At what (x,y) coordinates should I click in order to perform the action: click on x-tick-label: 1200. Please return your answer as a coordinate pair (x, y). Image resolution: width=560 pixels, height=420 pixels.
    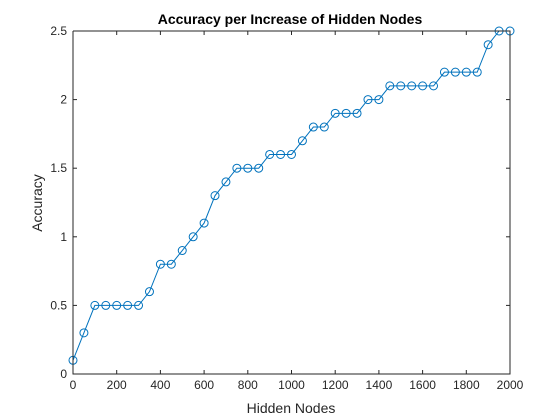
    Looking at the image, I should click on (335, 385).